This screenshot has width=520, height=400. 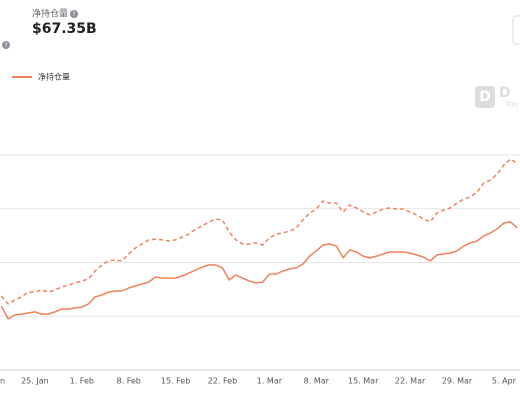 I want to click on x-tick-label: 8. Feb, so click(x=129, y=381).